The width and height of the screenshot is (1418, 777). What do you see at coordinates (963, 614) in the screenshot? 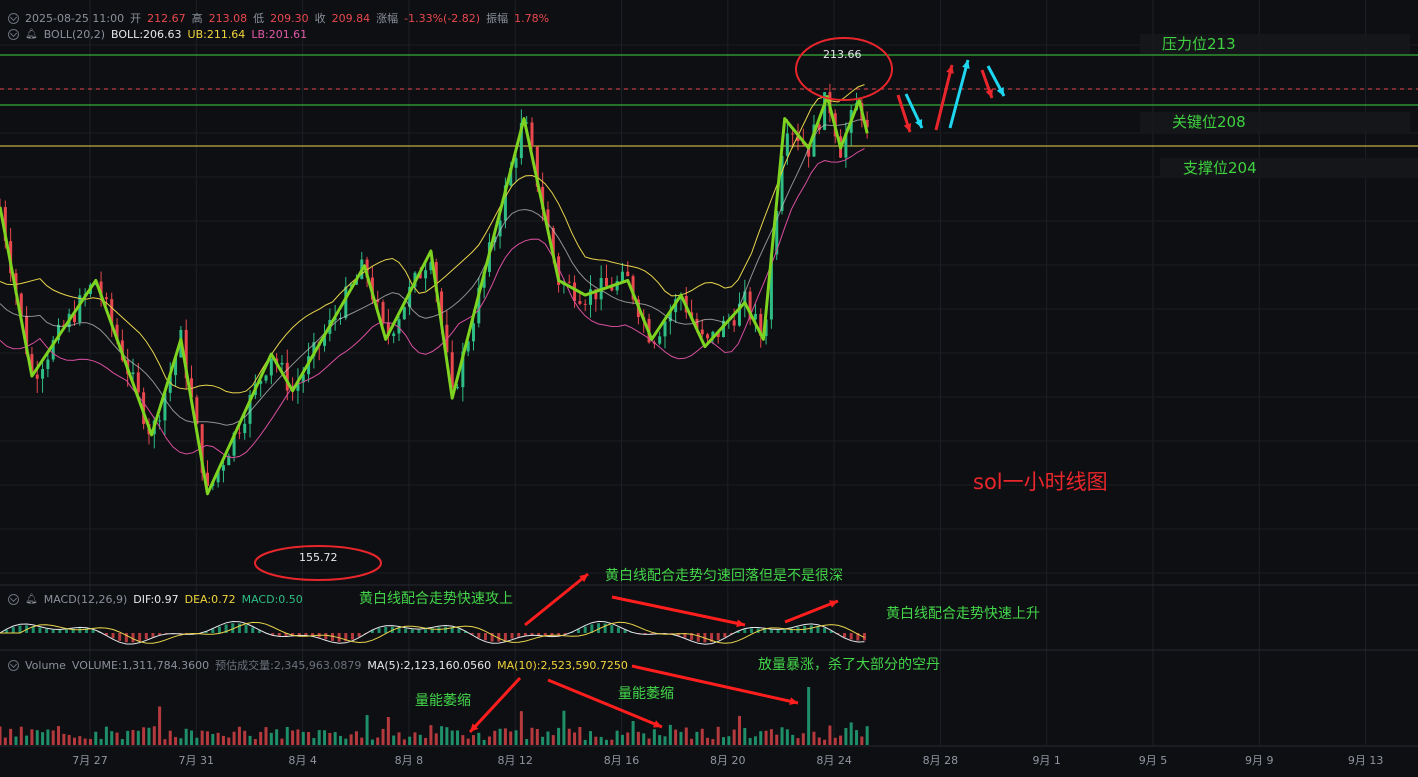
I see `note-rise: 黄白线配合走势快速上升` at bounding box center [963, 614].